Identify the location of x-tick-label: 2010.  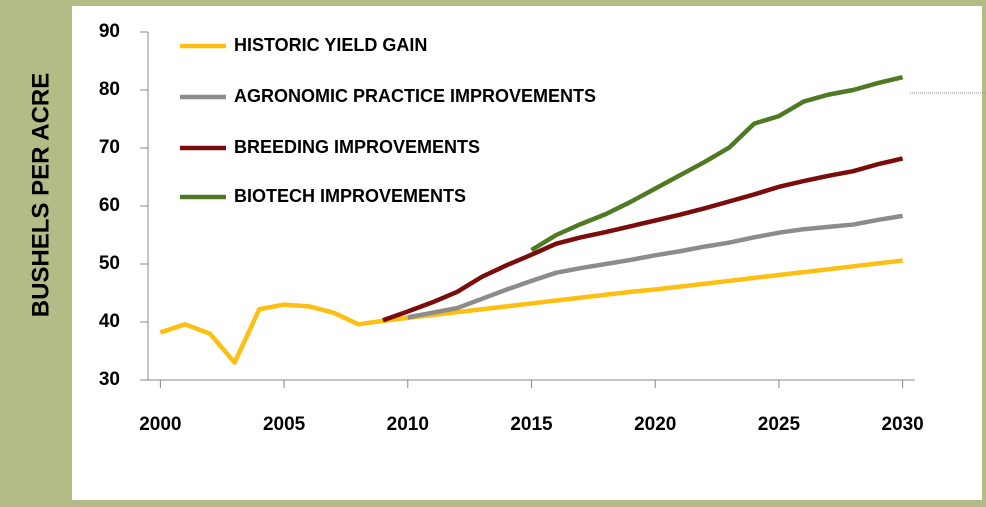
(408, 424).